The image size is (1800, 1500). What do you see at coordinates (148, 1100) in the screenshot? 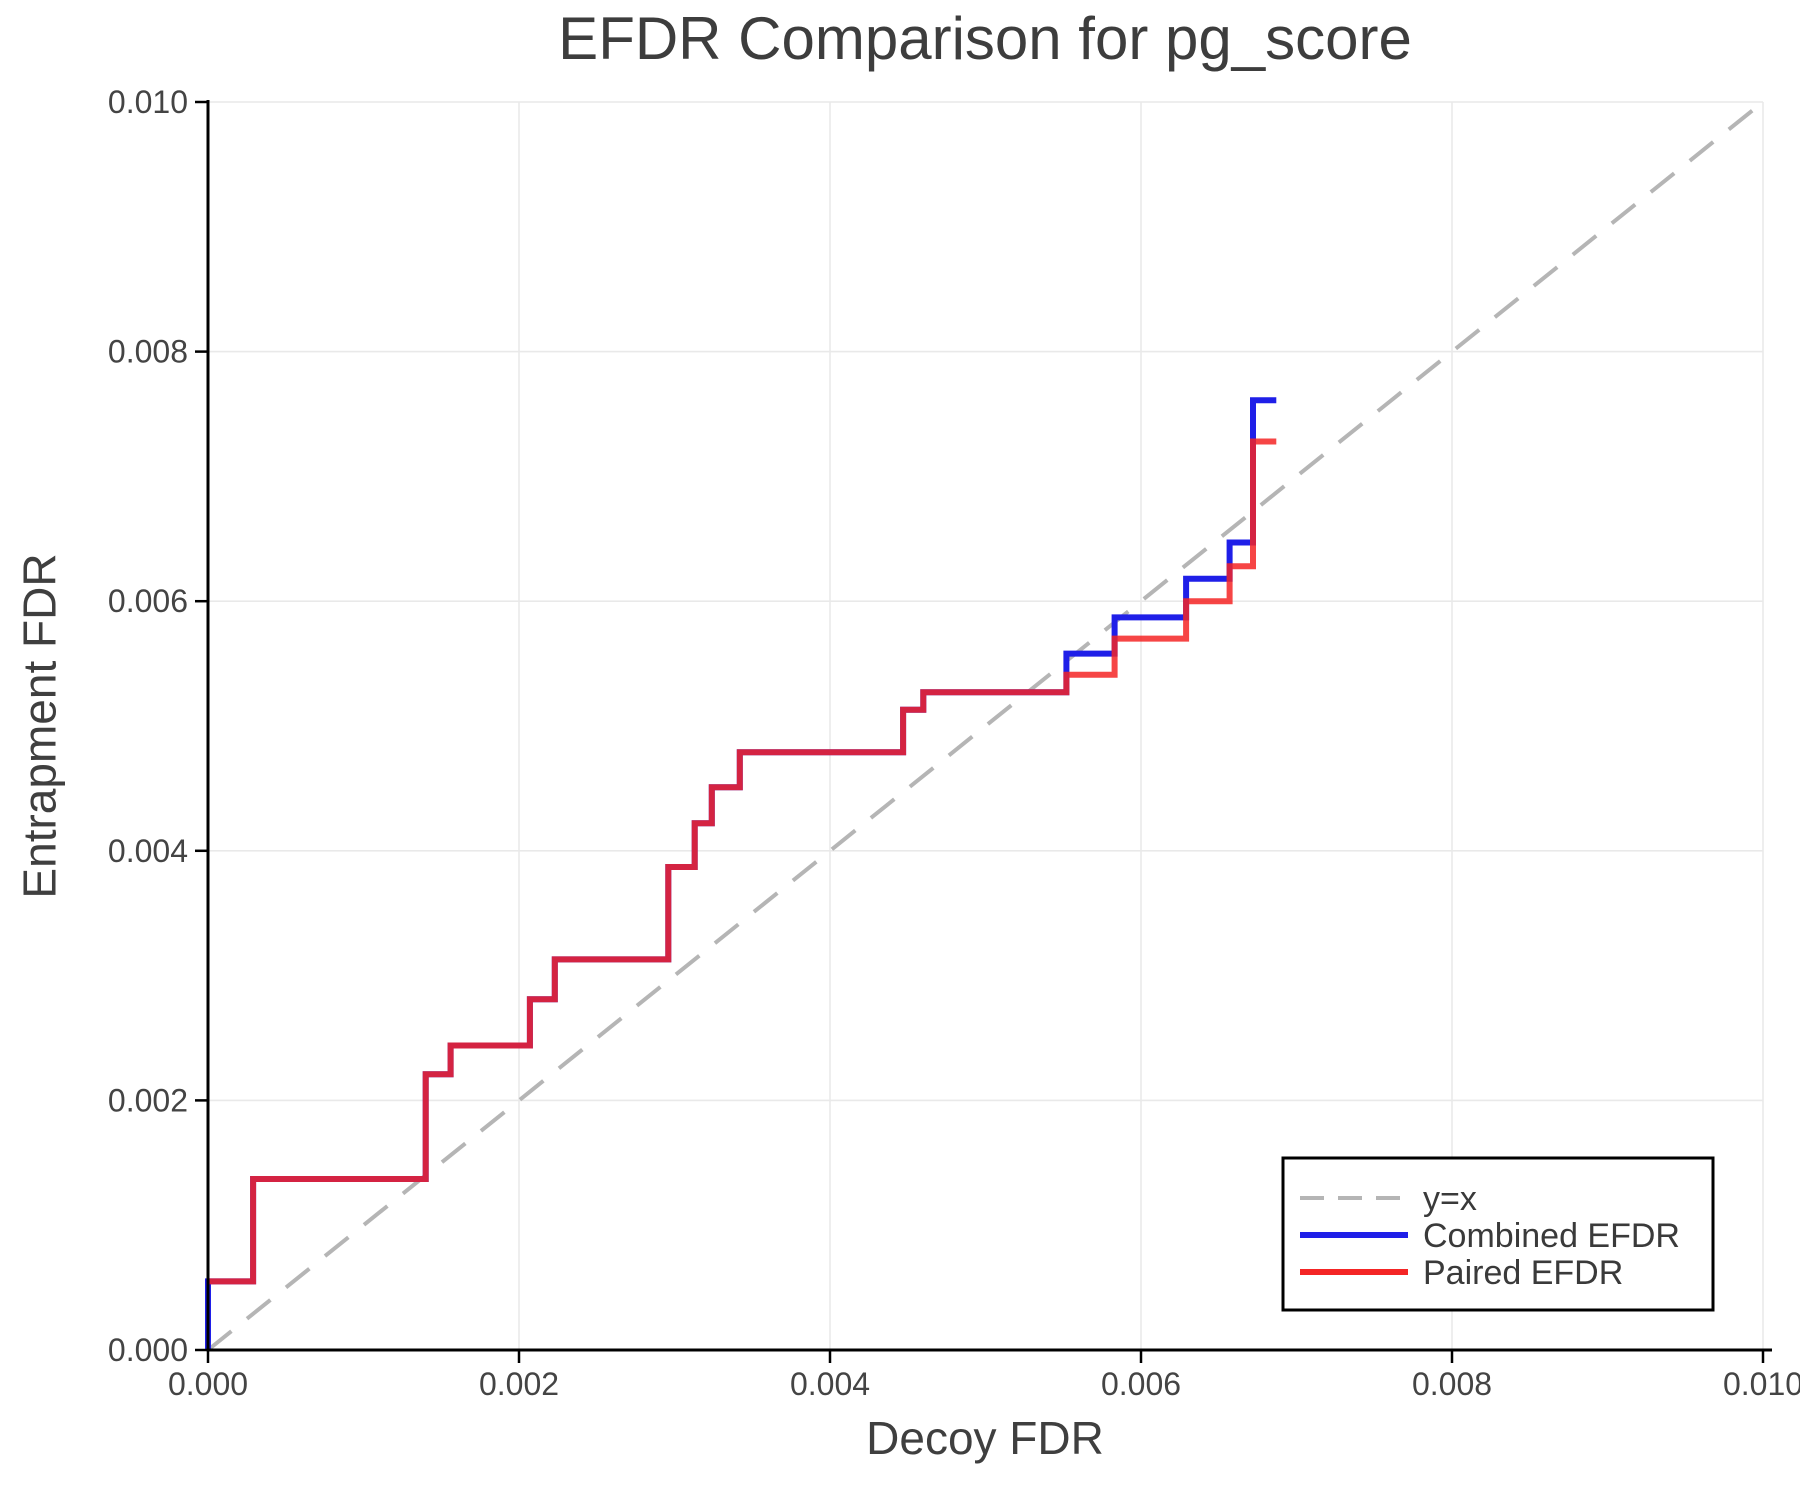
I see `y-tick-label: 0.002` at bounding box center [148, 1100].